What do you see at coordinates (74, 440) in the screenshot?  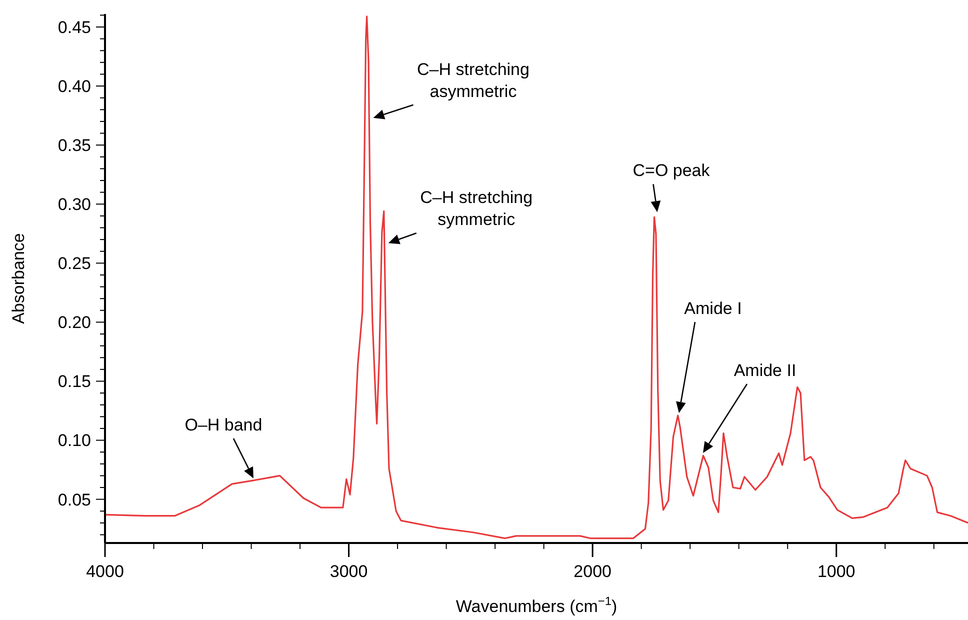 I see `y-tick-label: 0.10` at bounding box center [74, 440].